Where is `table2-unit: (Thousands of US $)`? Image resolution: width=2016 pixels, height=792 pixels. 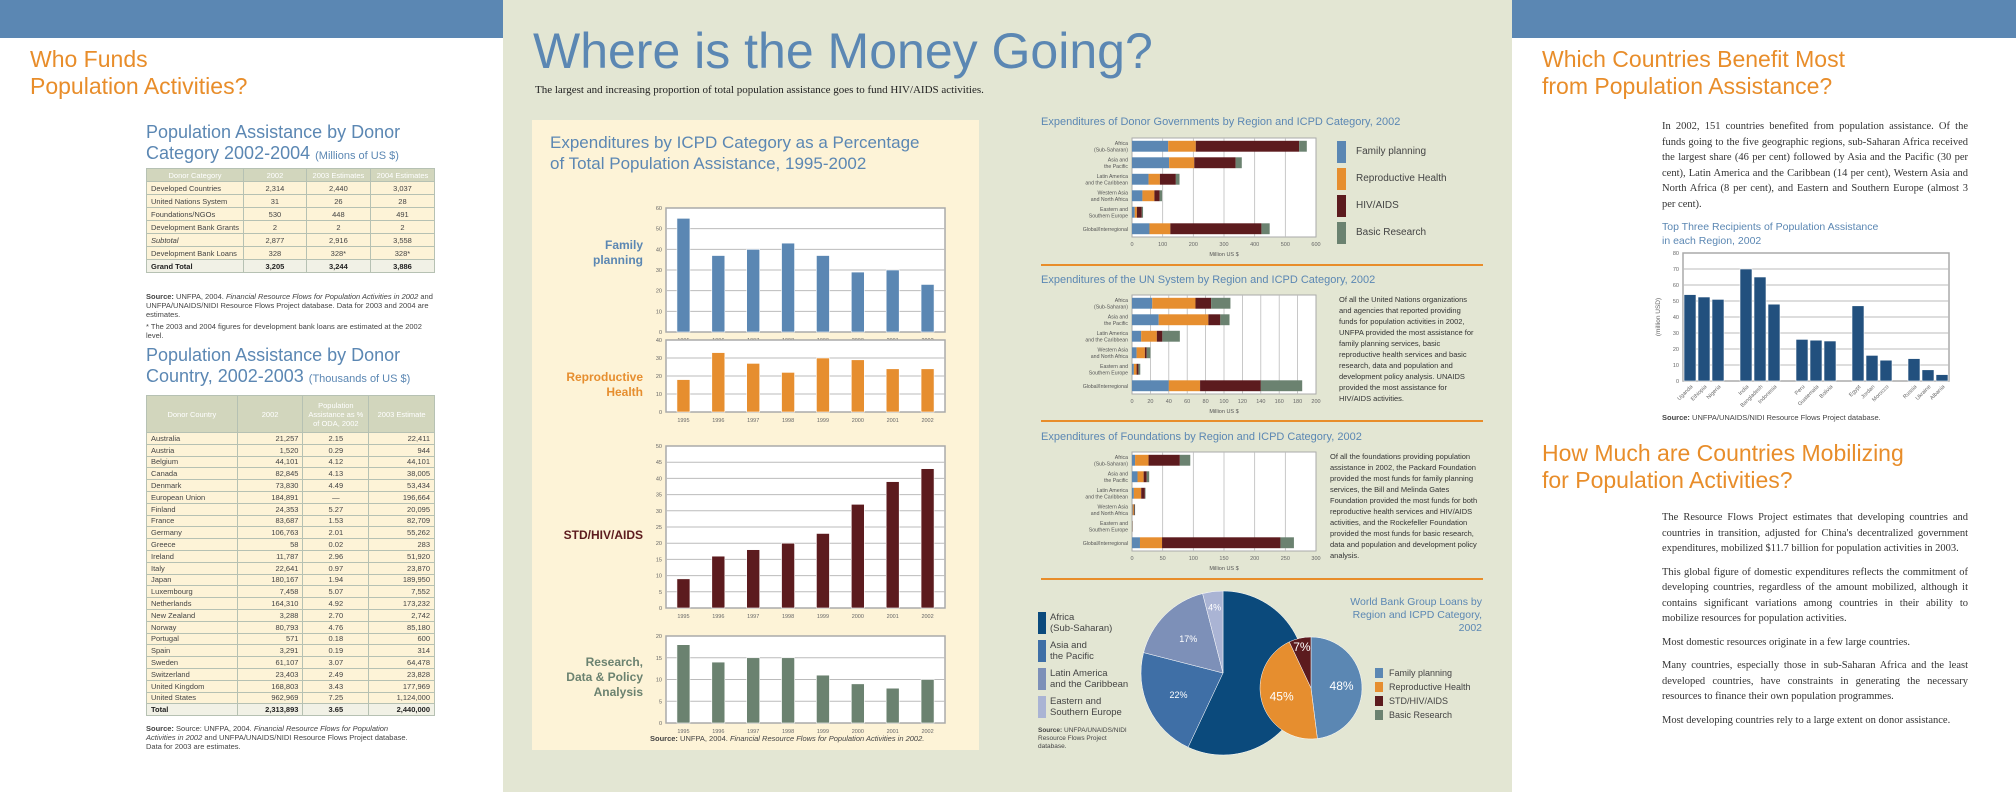 table2-unit: (Thousands of US $) is located at coordinates (359, 379).